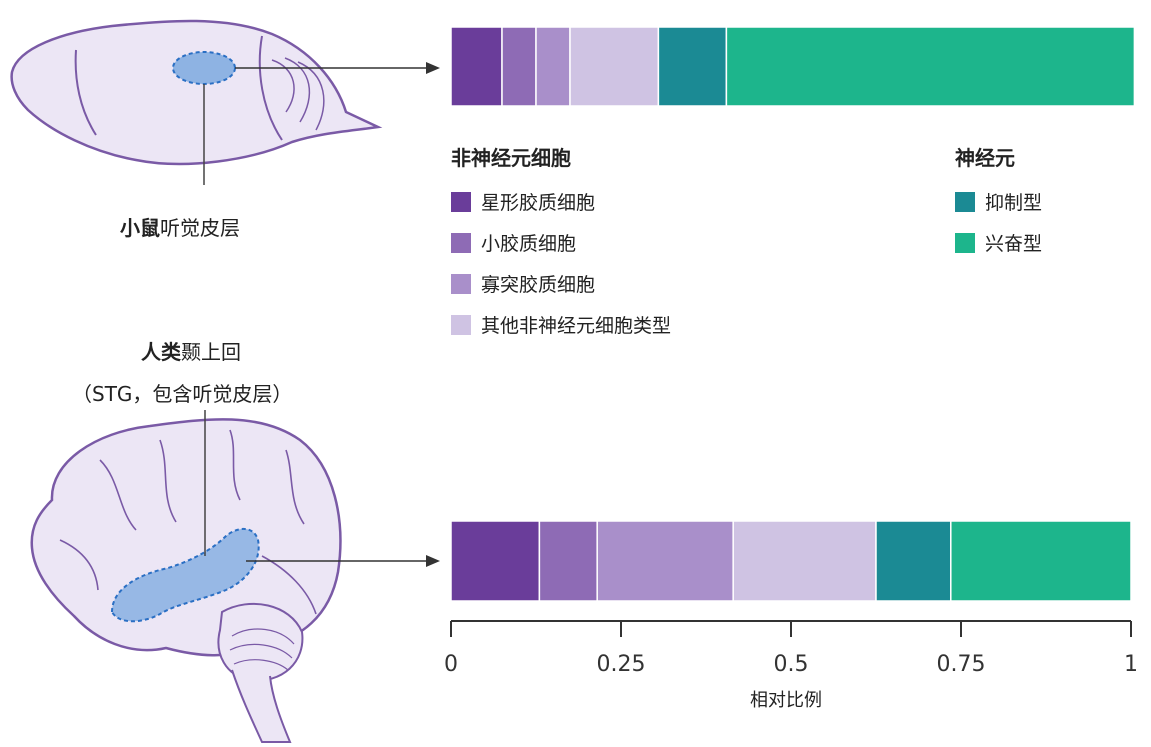 The image size is (1151, 747). What do you see at coordinates (1014, 244) in the screenshot?
I see `legend-item-label: 兴奋型` at bounding box center [1014, 244].